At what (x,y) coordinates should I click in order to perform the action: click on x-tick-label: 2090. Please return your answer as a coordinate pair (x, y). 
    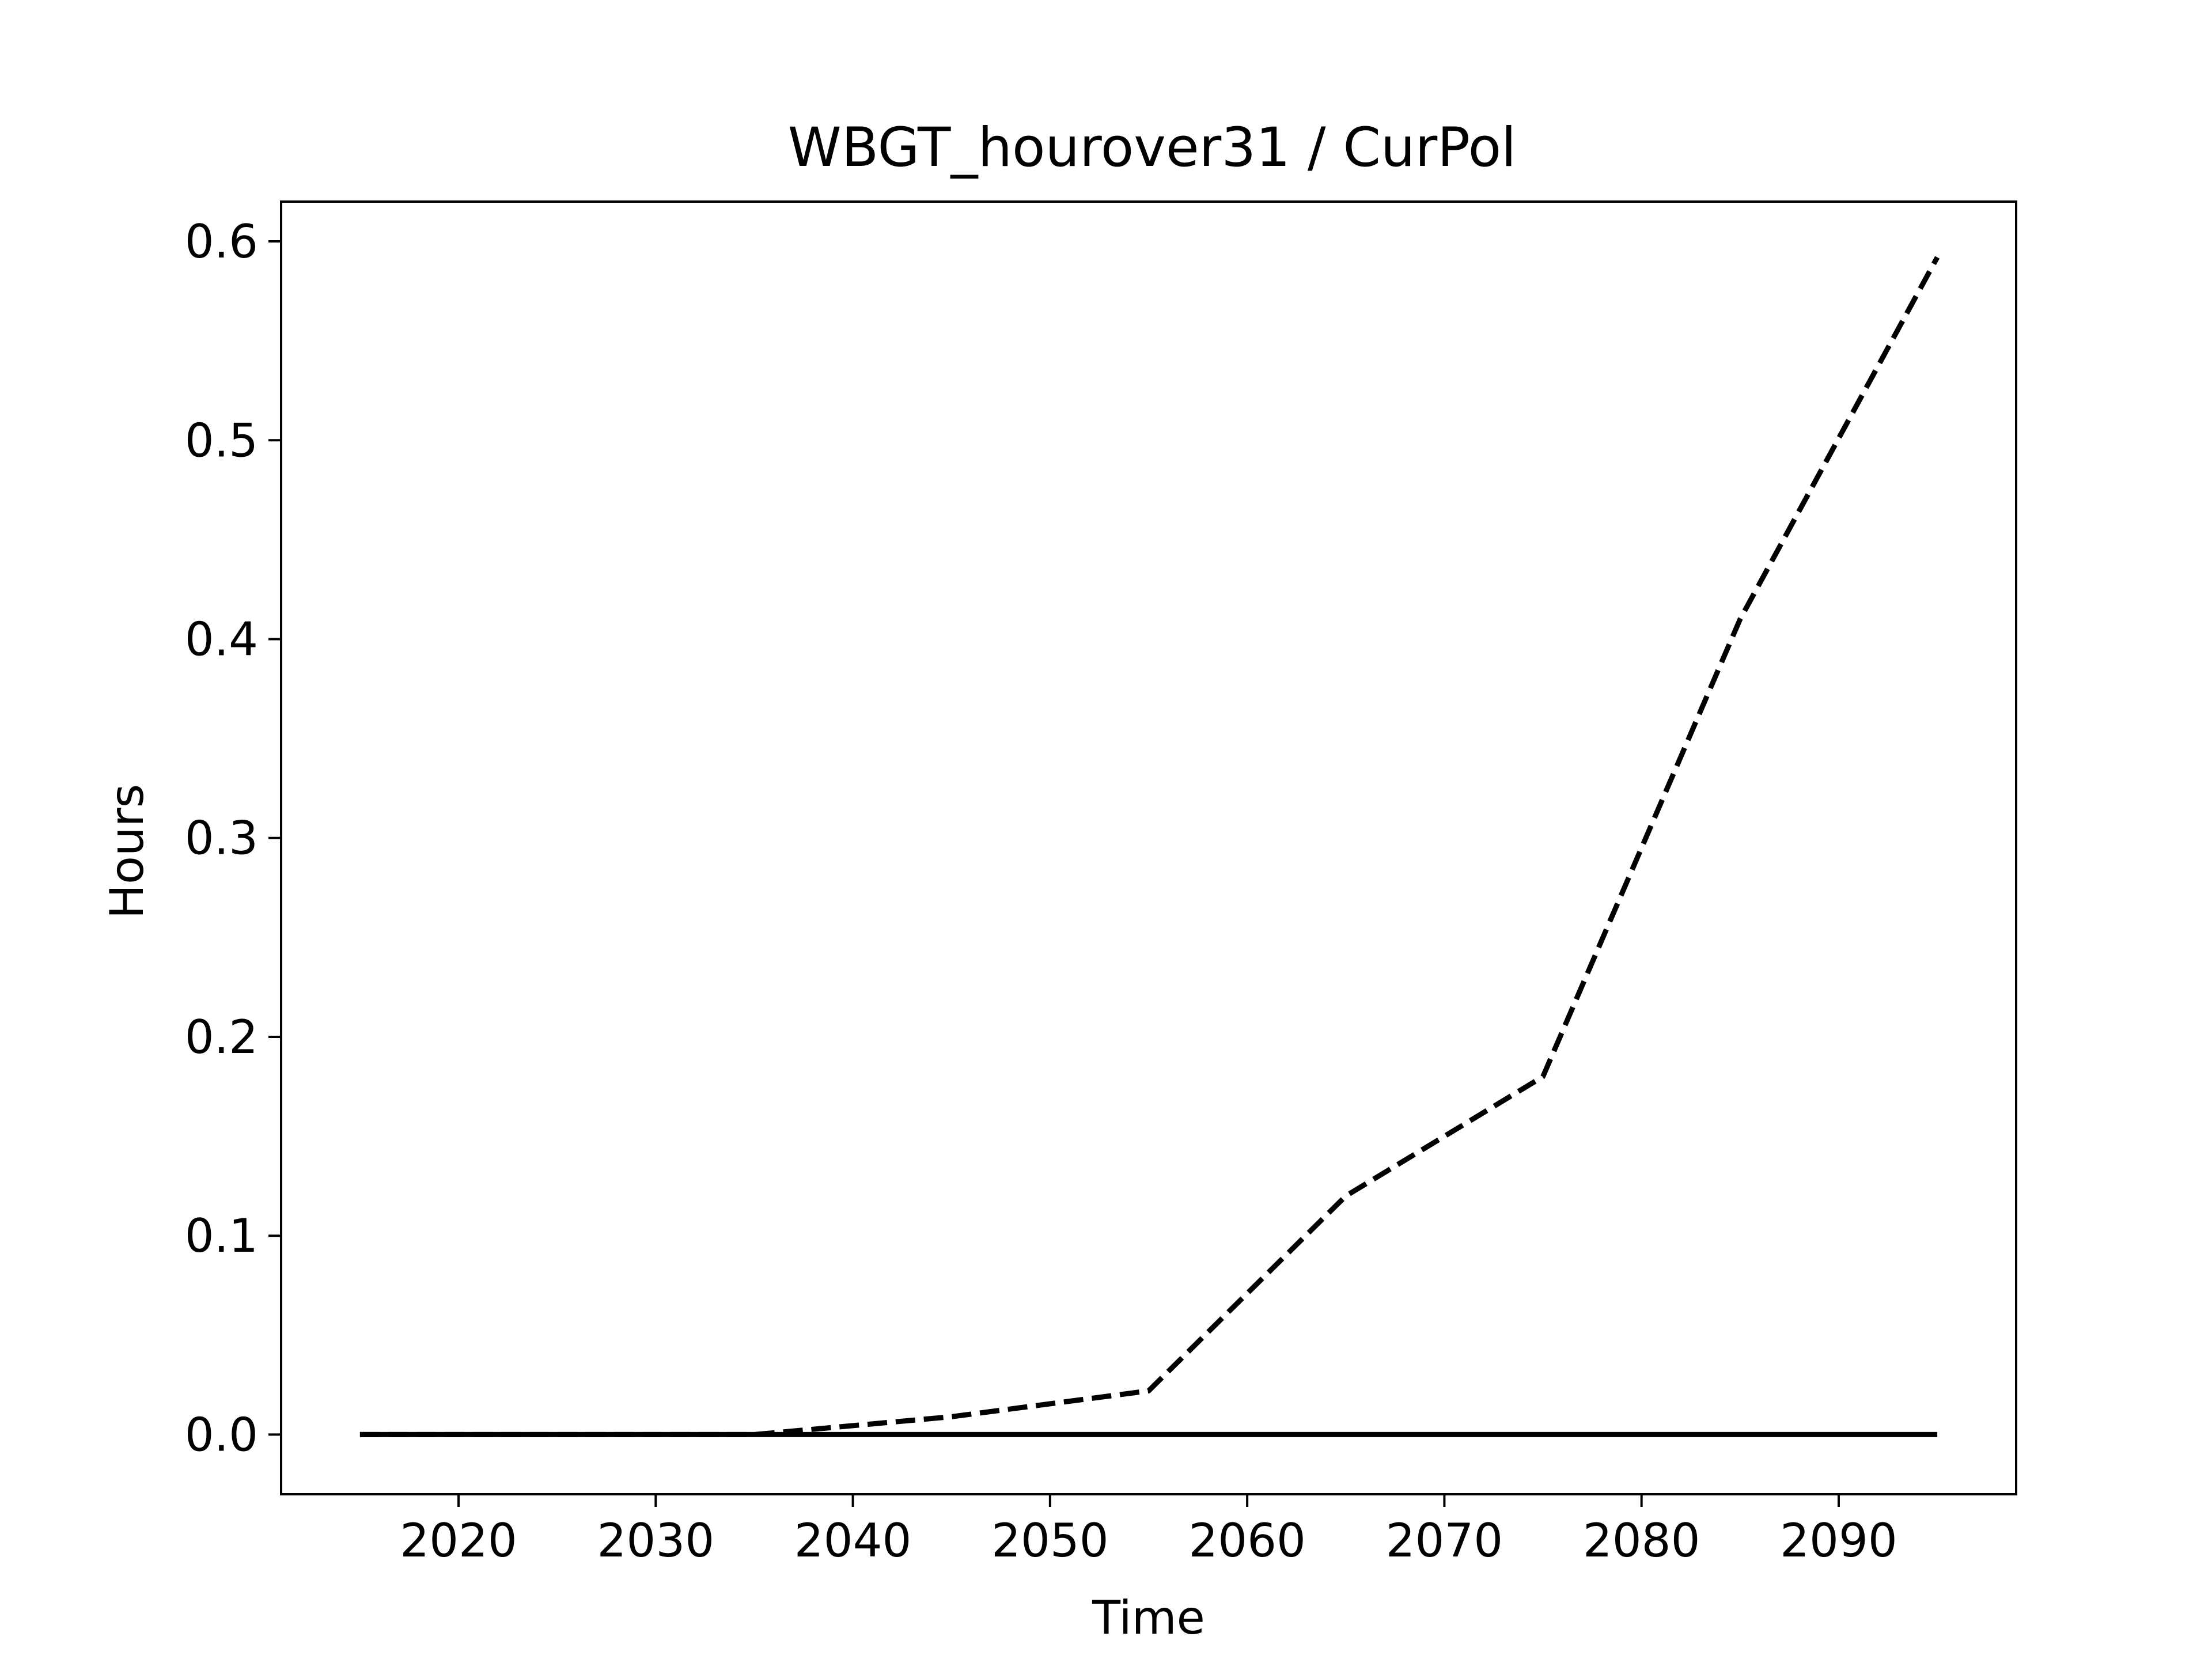
    Looking at the image, I should click on (1838, 1540).